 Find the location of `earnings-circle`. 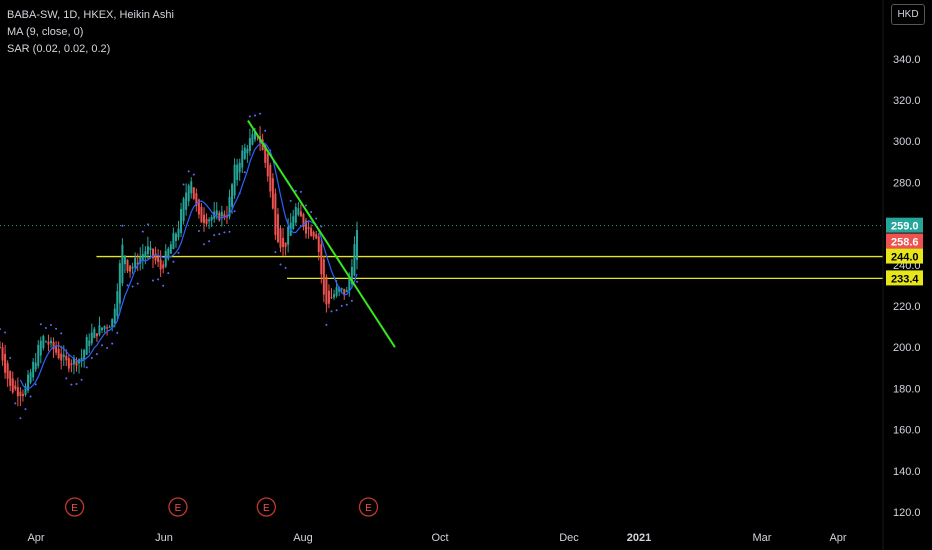

earnings-circle is located at coordinates (266, 507).